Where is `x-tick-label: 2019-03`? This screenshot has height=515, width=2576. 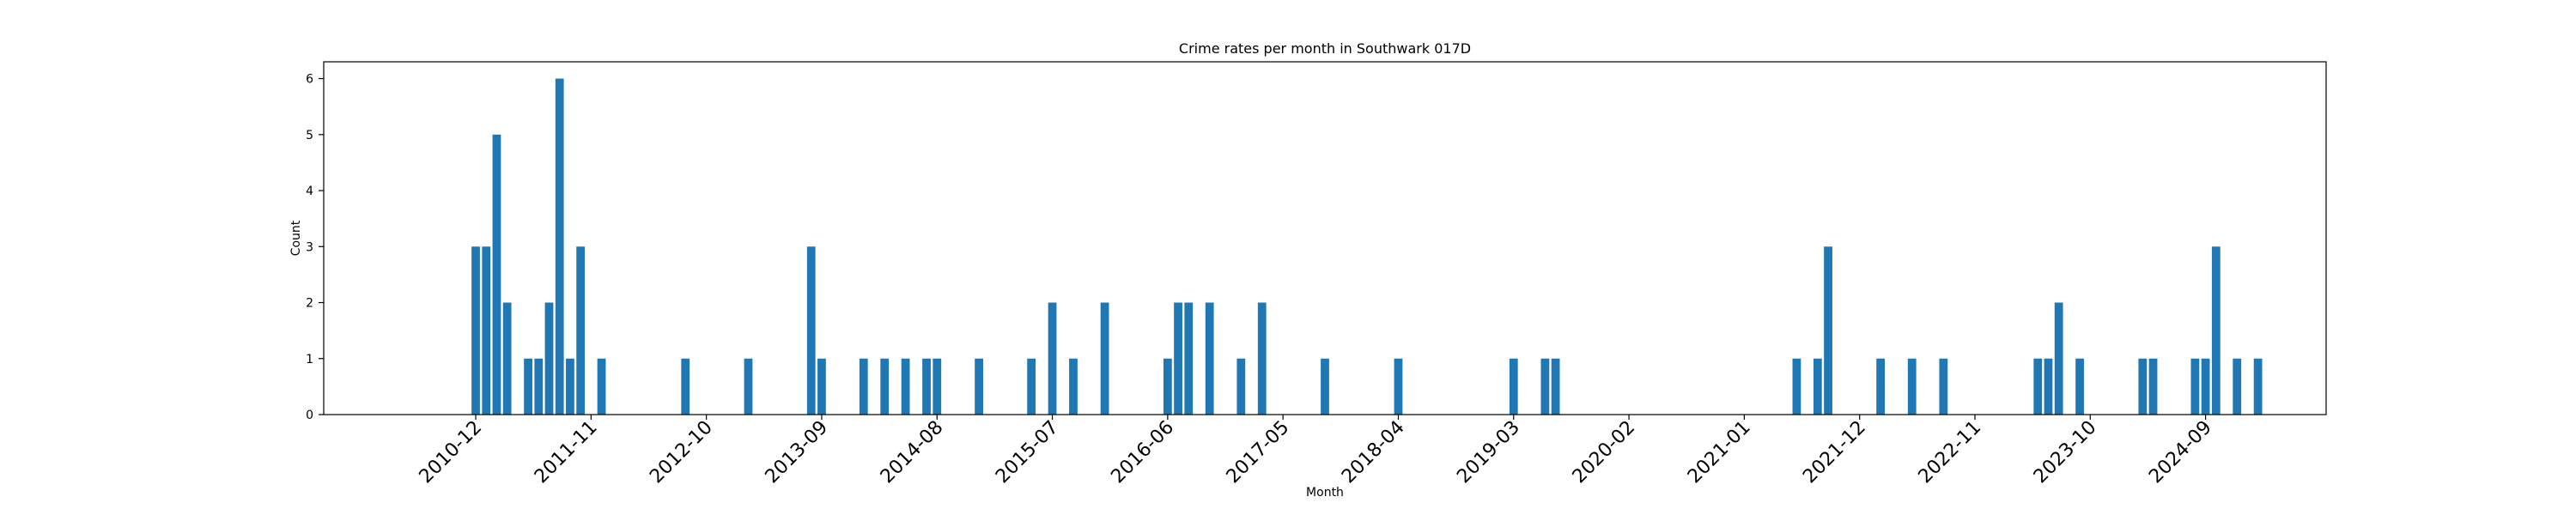
x-tick-label: 2019-03 is located at coordinates (1488, 452).